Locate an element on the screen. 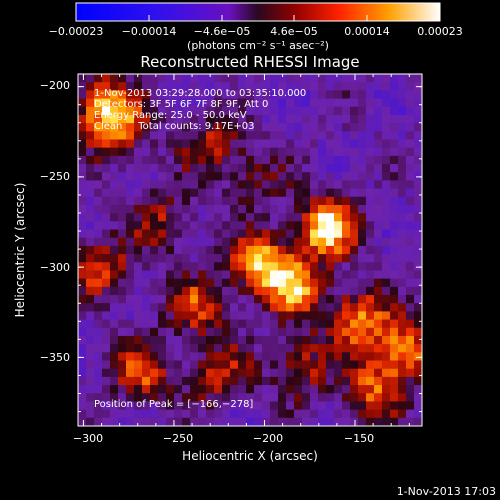 Image resolution: width=500 pixels, height=500 pixels. y-tick-label: −200 is located at coordinates (55, 85).